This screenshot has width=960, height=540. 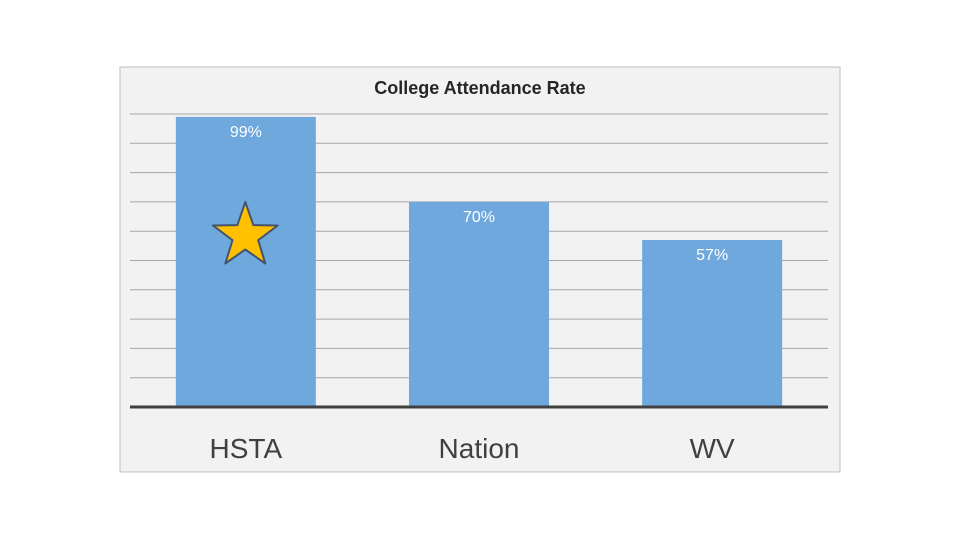 What do you see at coordinates (712, 323) in the screenshot?
I see `bar-wv` at bounding box center [712, 323].